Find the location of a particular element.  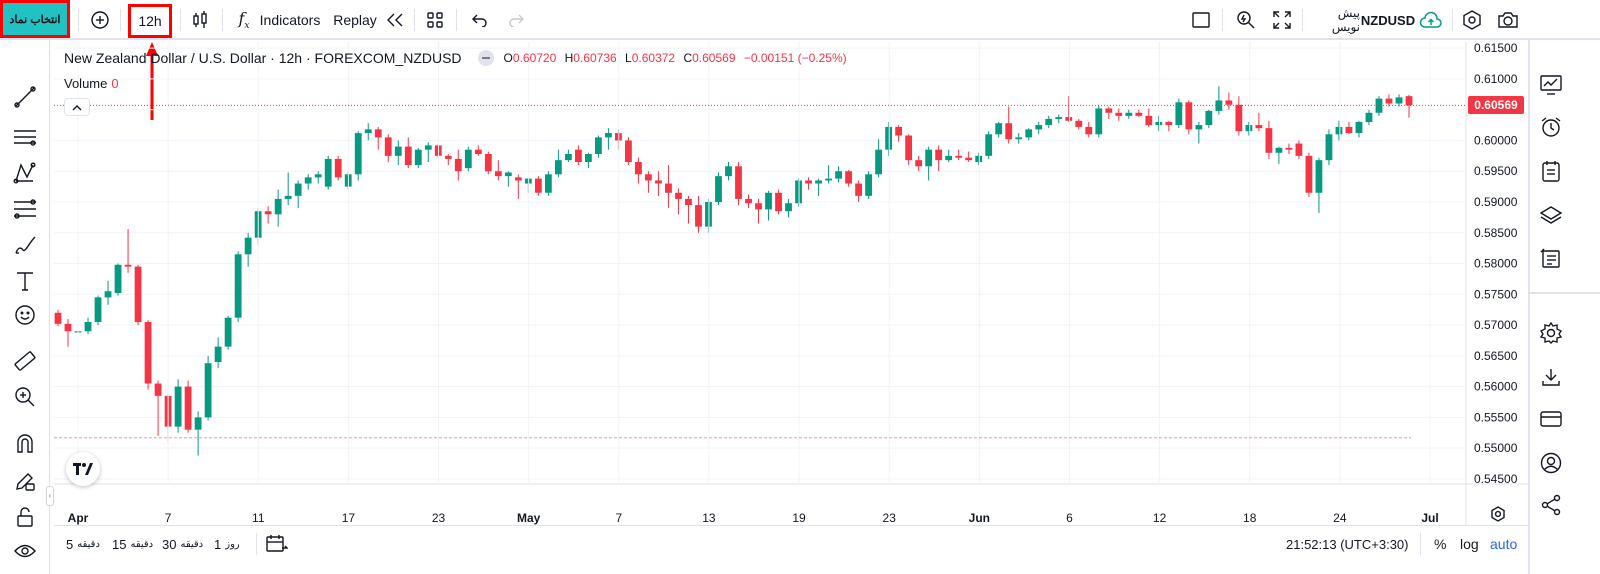

undo-icon is located at coordinates (480, 20).